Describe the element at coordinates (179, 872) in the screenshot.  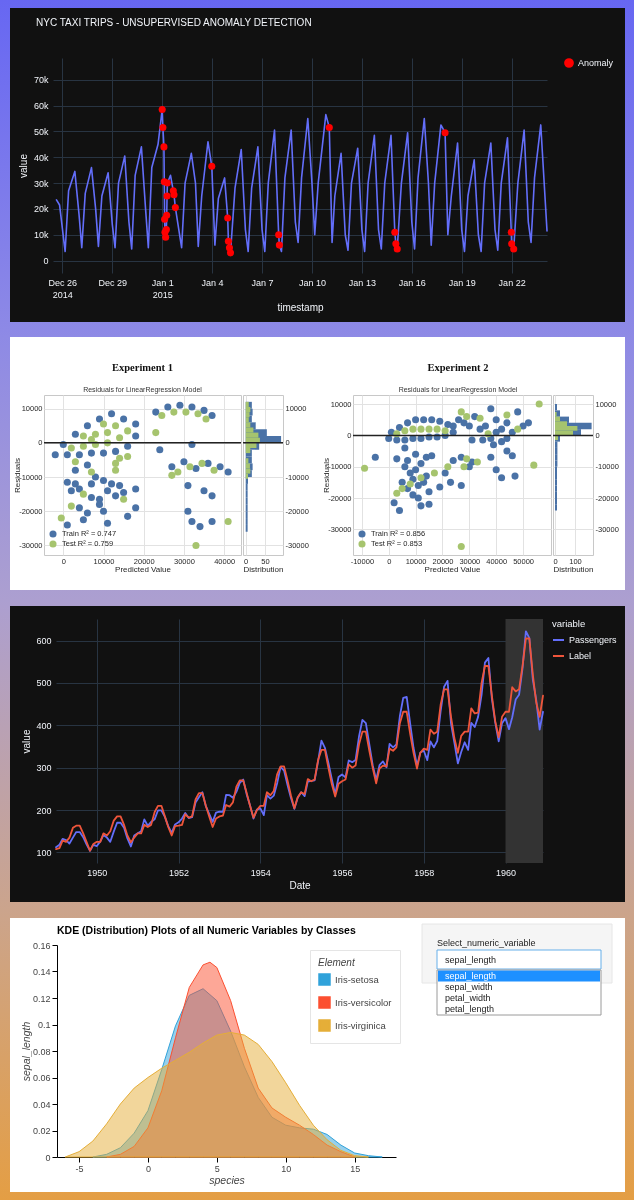
I see `x-tick-label: 1952` at that location.